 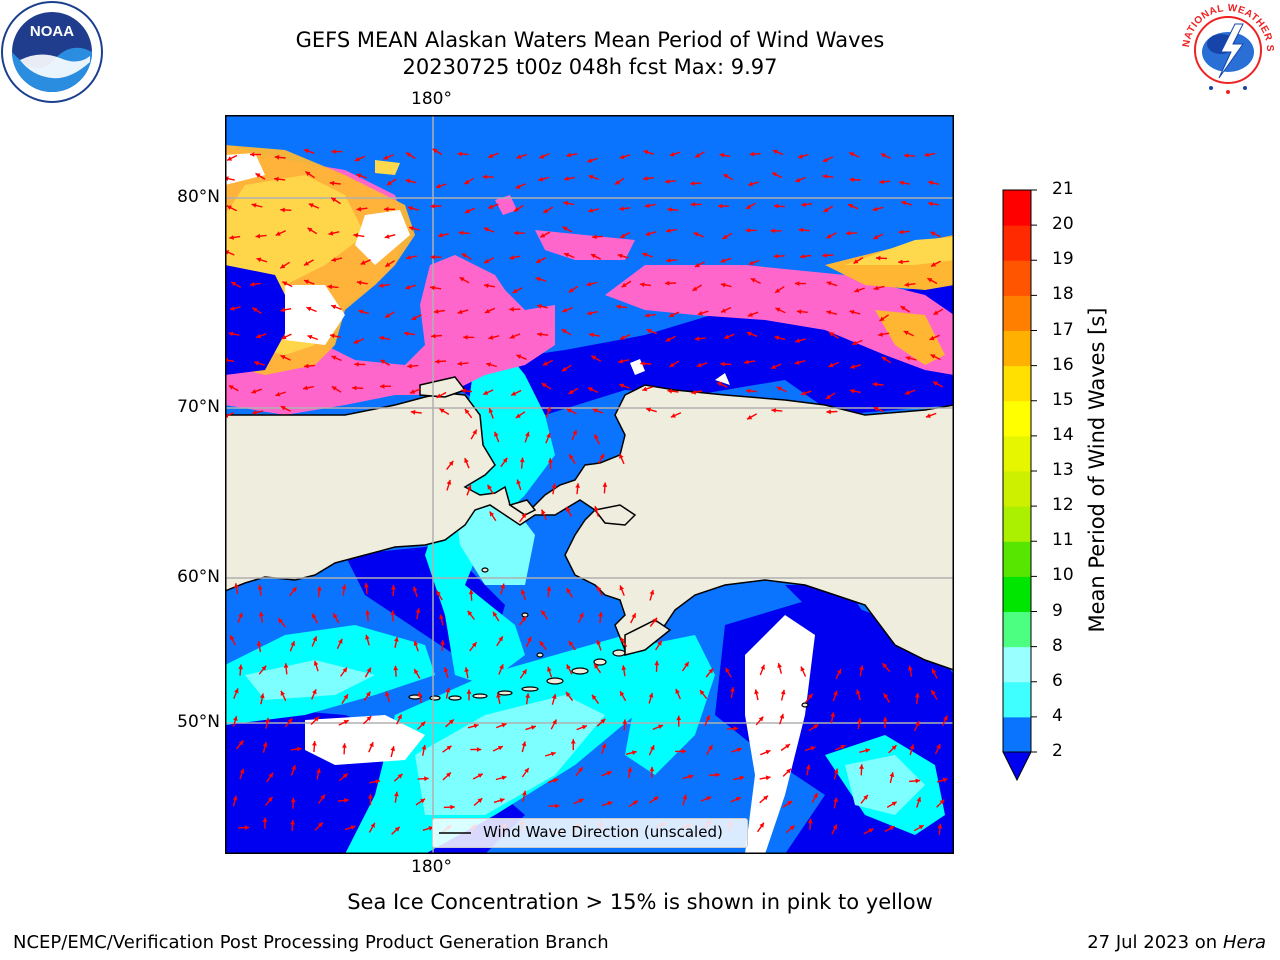 I want to click on lat-label-50: 50°N, so click(x=198, y=722).